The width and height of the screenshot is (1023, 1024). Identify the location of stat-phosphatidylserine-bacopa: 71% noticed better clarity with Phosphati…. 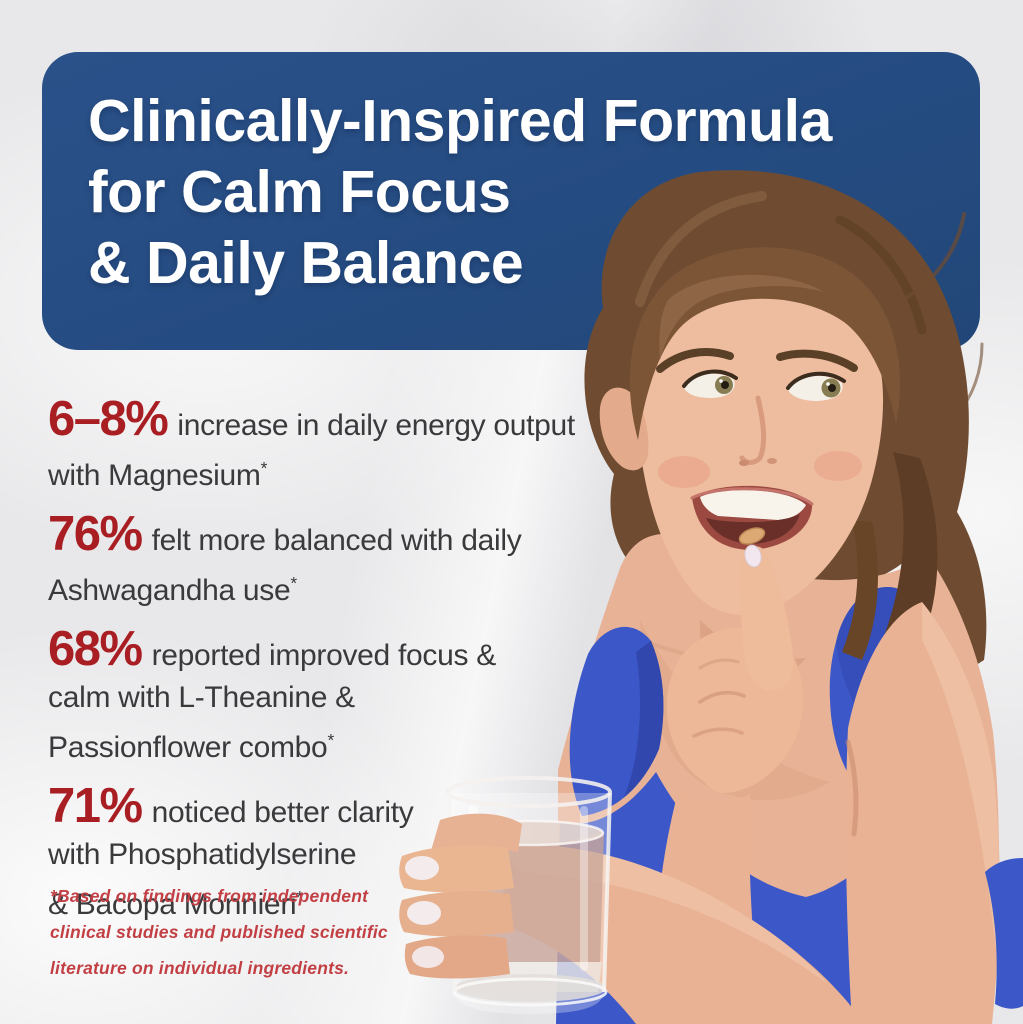
(348, 854).